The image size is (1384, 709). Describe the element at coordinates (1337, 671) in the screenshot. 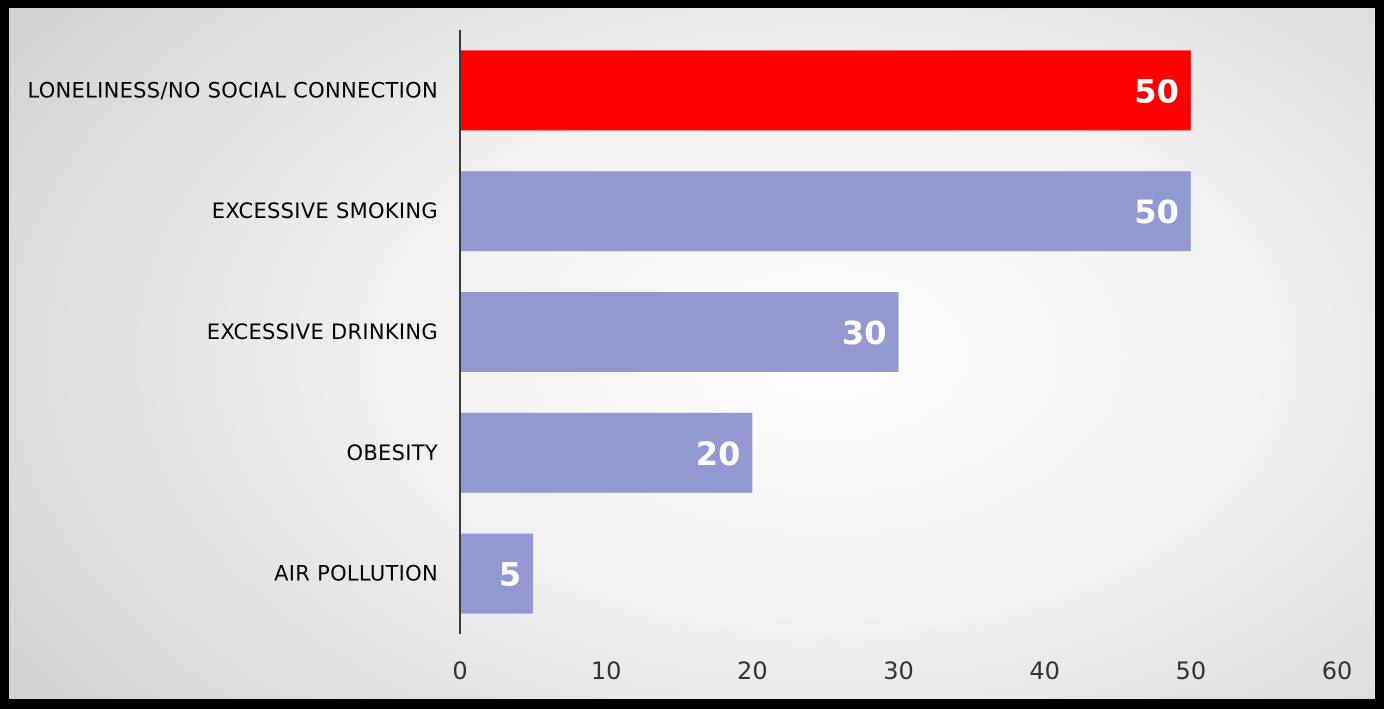

I see `x-tick-label-6: 60` at that location.